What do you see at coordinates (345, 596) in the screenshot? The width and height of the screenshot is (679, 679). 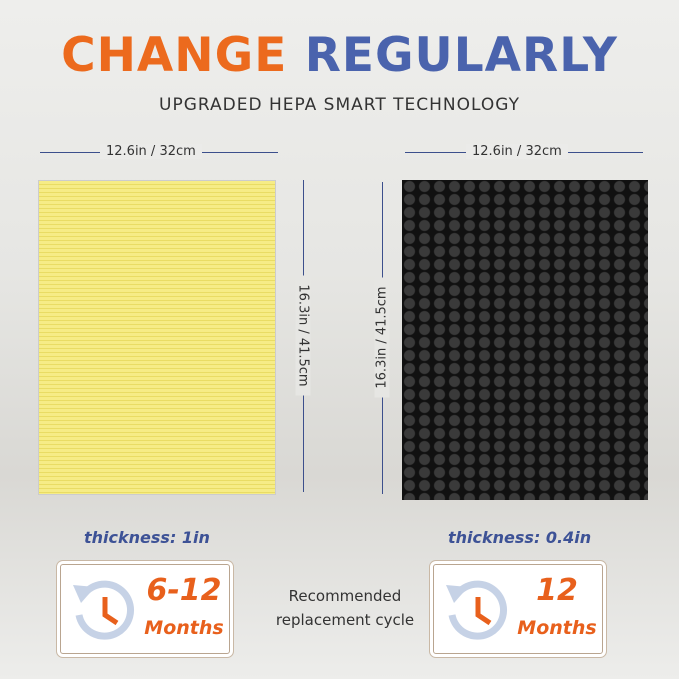 I see `recommended-line1: Recommended` at bounding box center [345, 596].